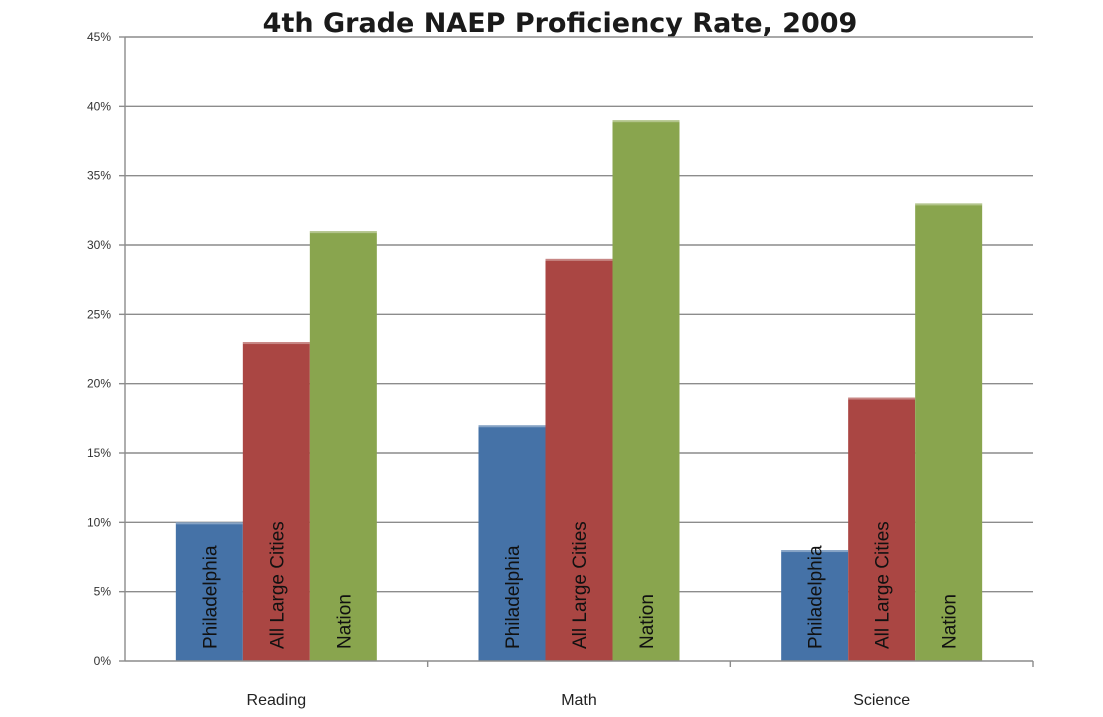  I want to click on y-tick-label: 5%, so click(103, 592).